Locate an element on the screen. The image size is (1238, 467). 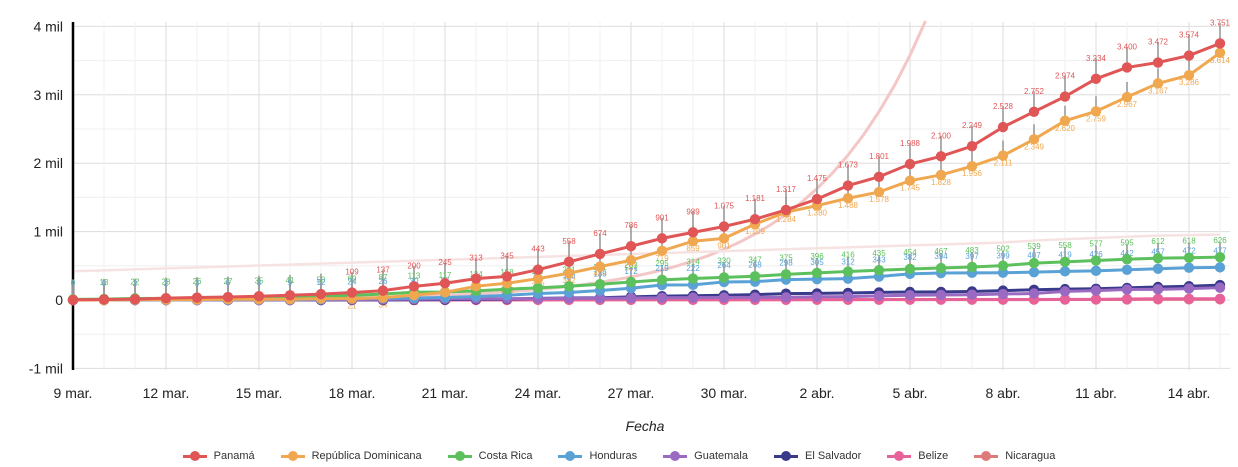
legend-item: República Dominicana is located at coordinates (351, 456).